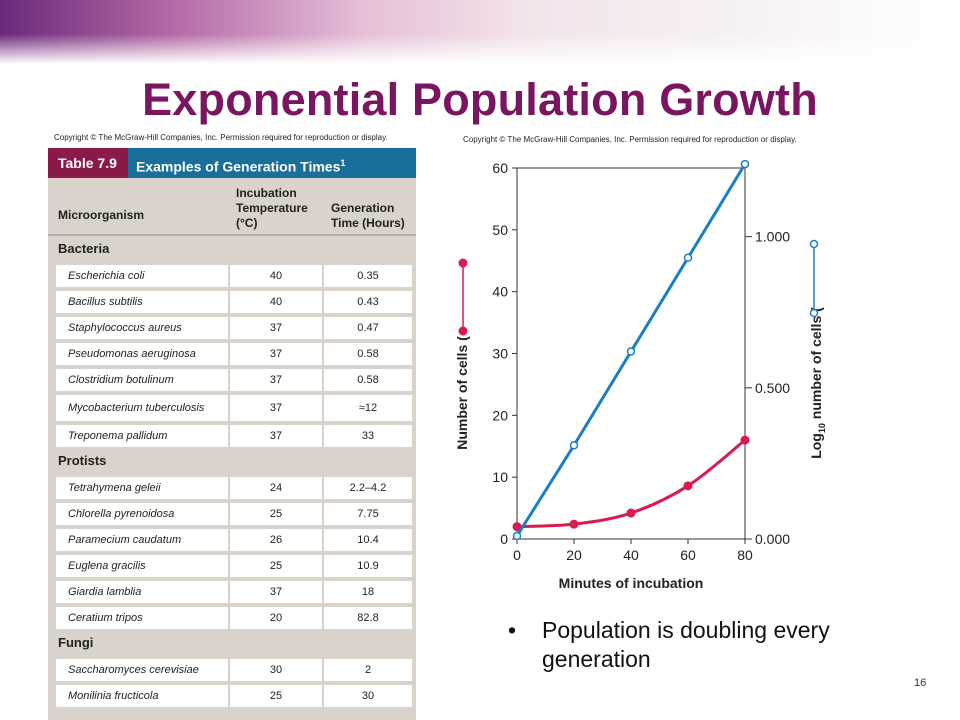 This screenshot has height=720, width=960. What do you see at coordinates (142, 540) in the screenshot?
I see `cell-organism: Paramecium caudatum` at bounding box center [142, 540].